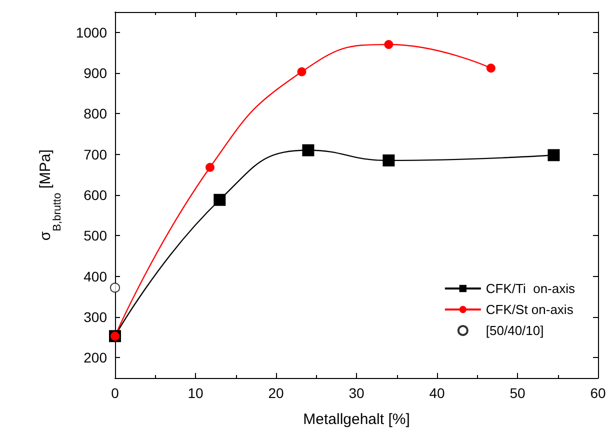 The height and width of the screenshot is (432, 610). I want to click on x-tick-label: 30, so click(356, 393).